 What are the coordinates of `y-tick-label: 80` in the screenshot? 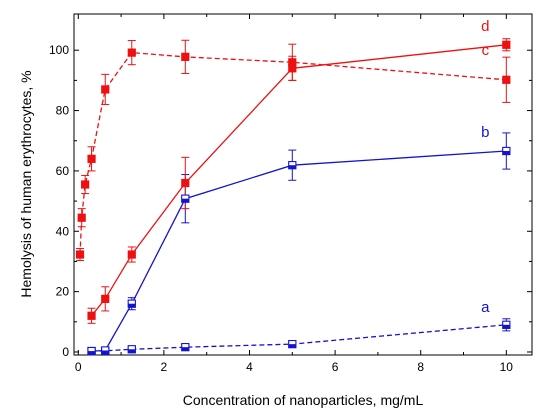 It's located at (63, 111).